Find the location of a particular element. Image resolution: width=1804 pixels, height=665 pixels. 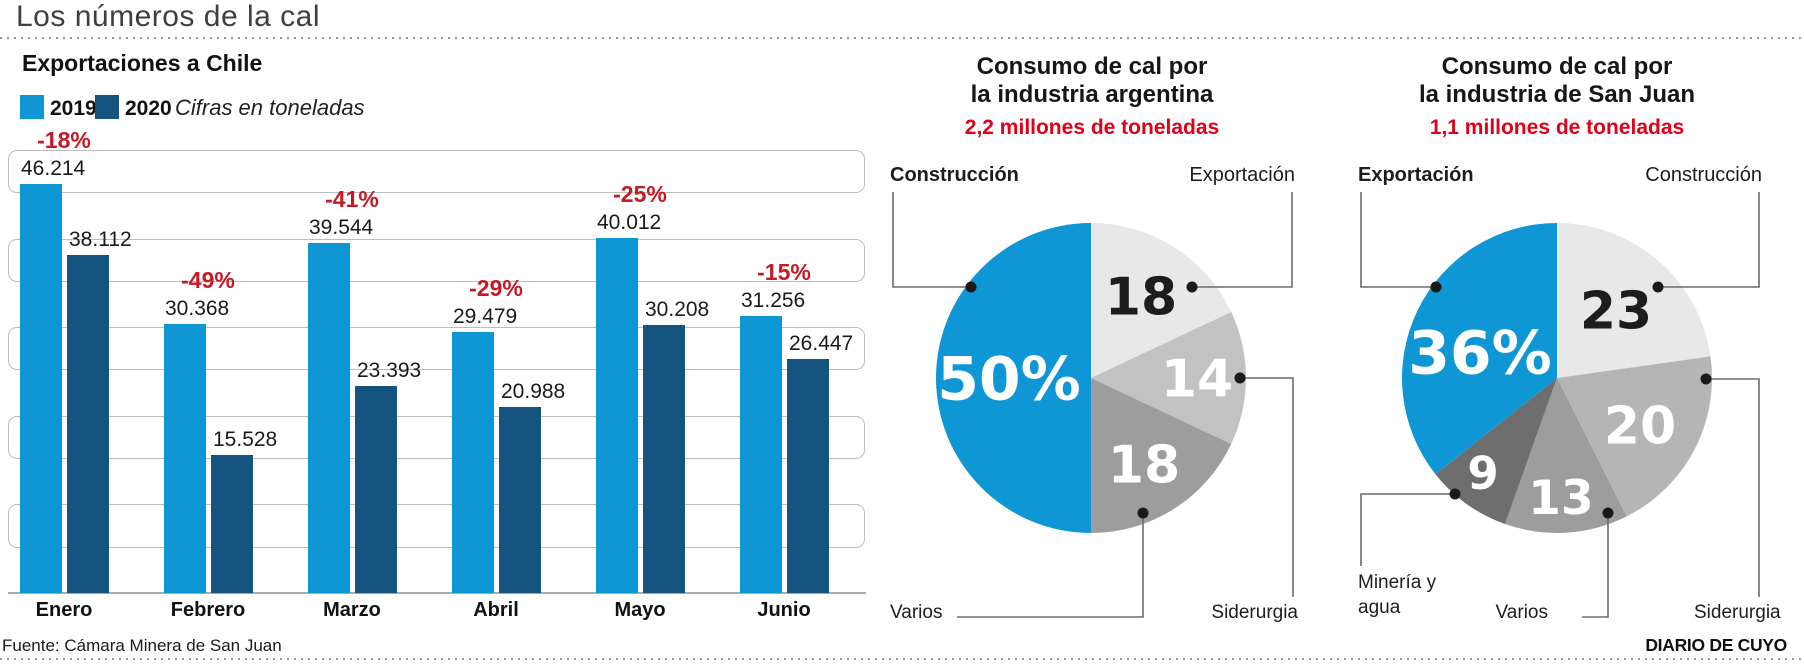

value-label-2019: 30.368 is located at coordinates (197, 308).